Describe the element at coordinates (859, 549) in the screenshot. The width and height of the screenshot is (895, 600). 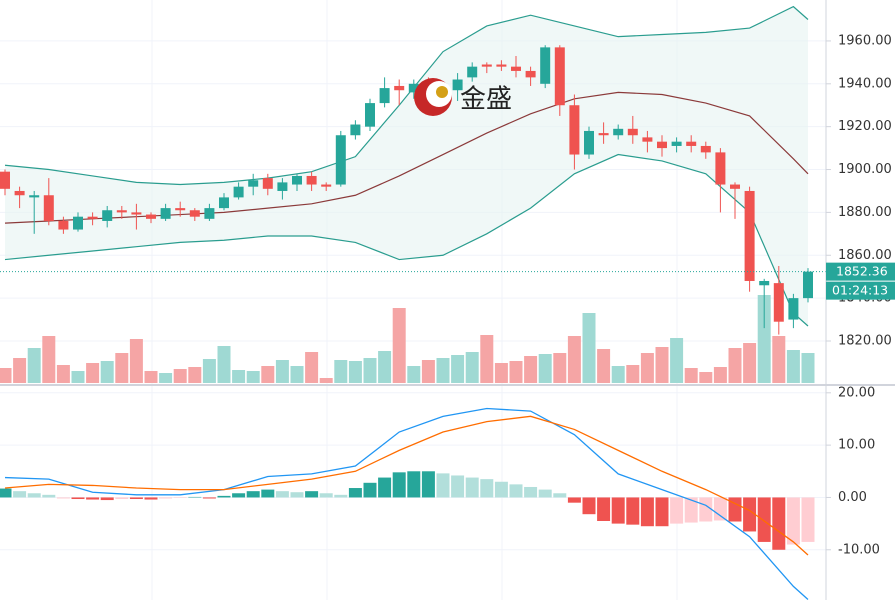
I see `y-tick-label: -10.00` at that location.